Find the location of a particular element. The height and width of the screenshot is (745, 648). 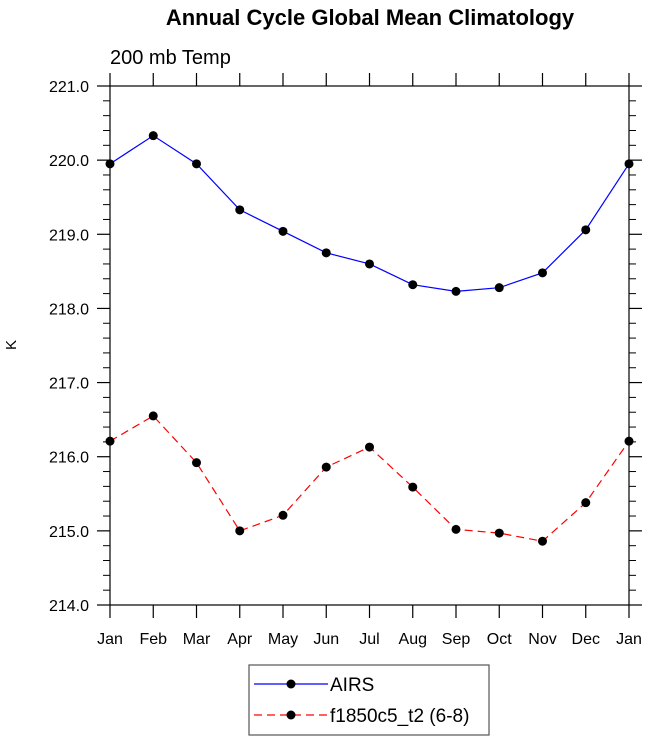

y-axis-label: K is located at coordinates (11, 345).